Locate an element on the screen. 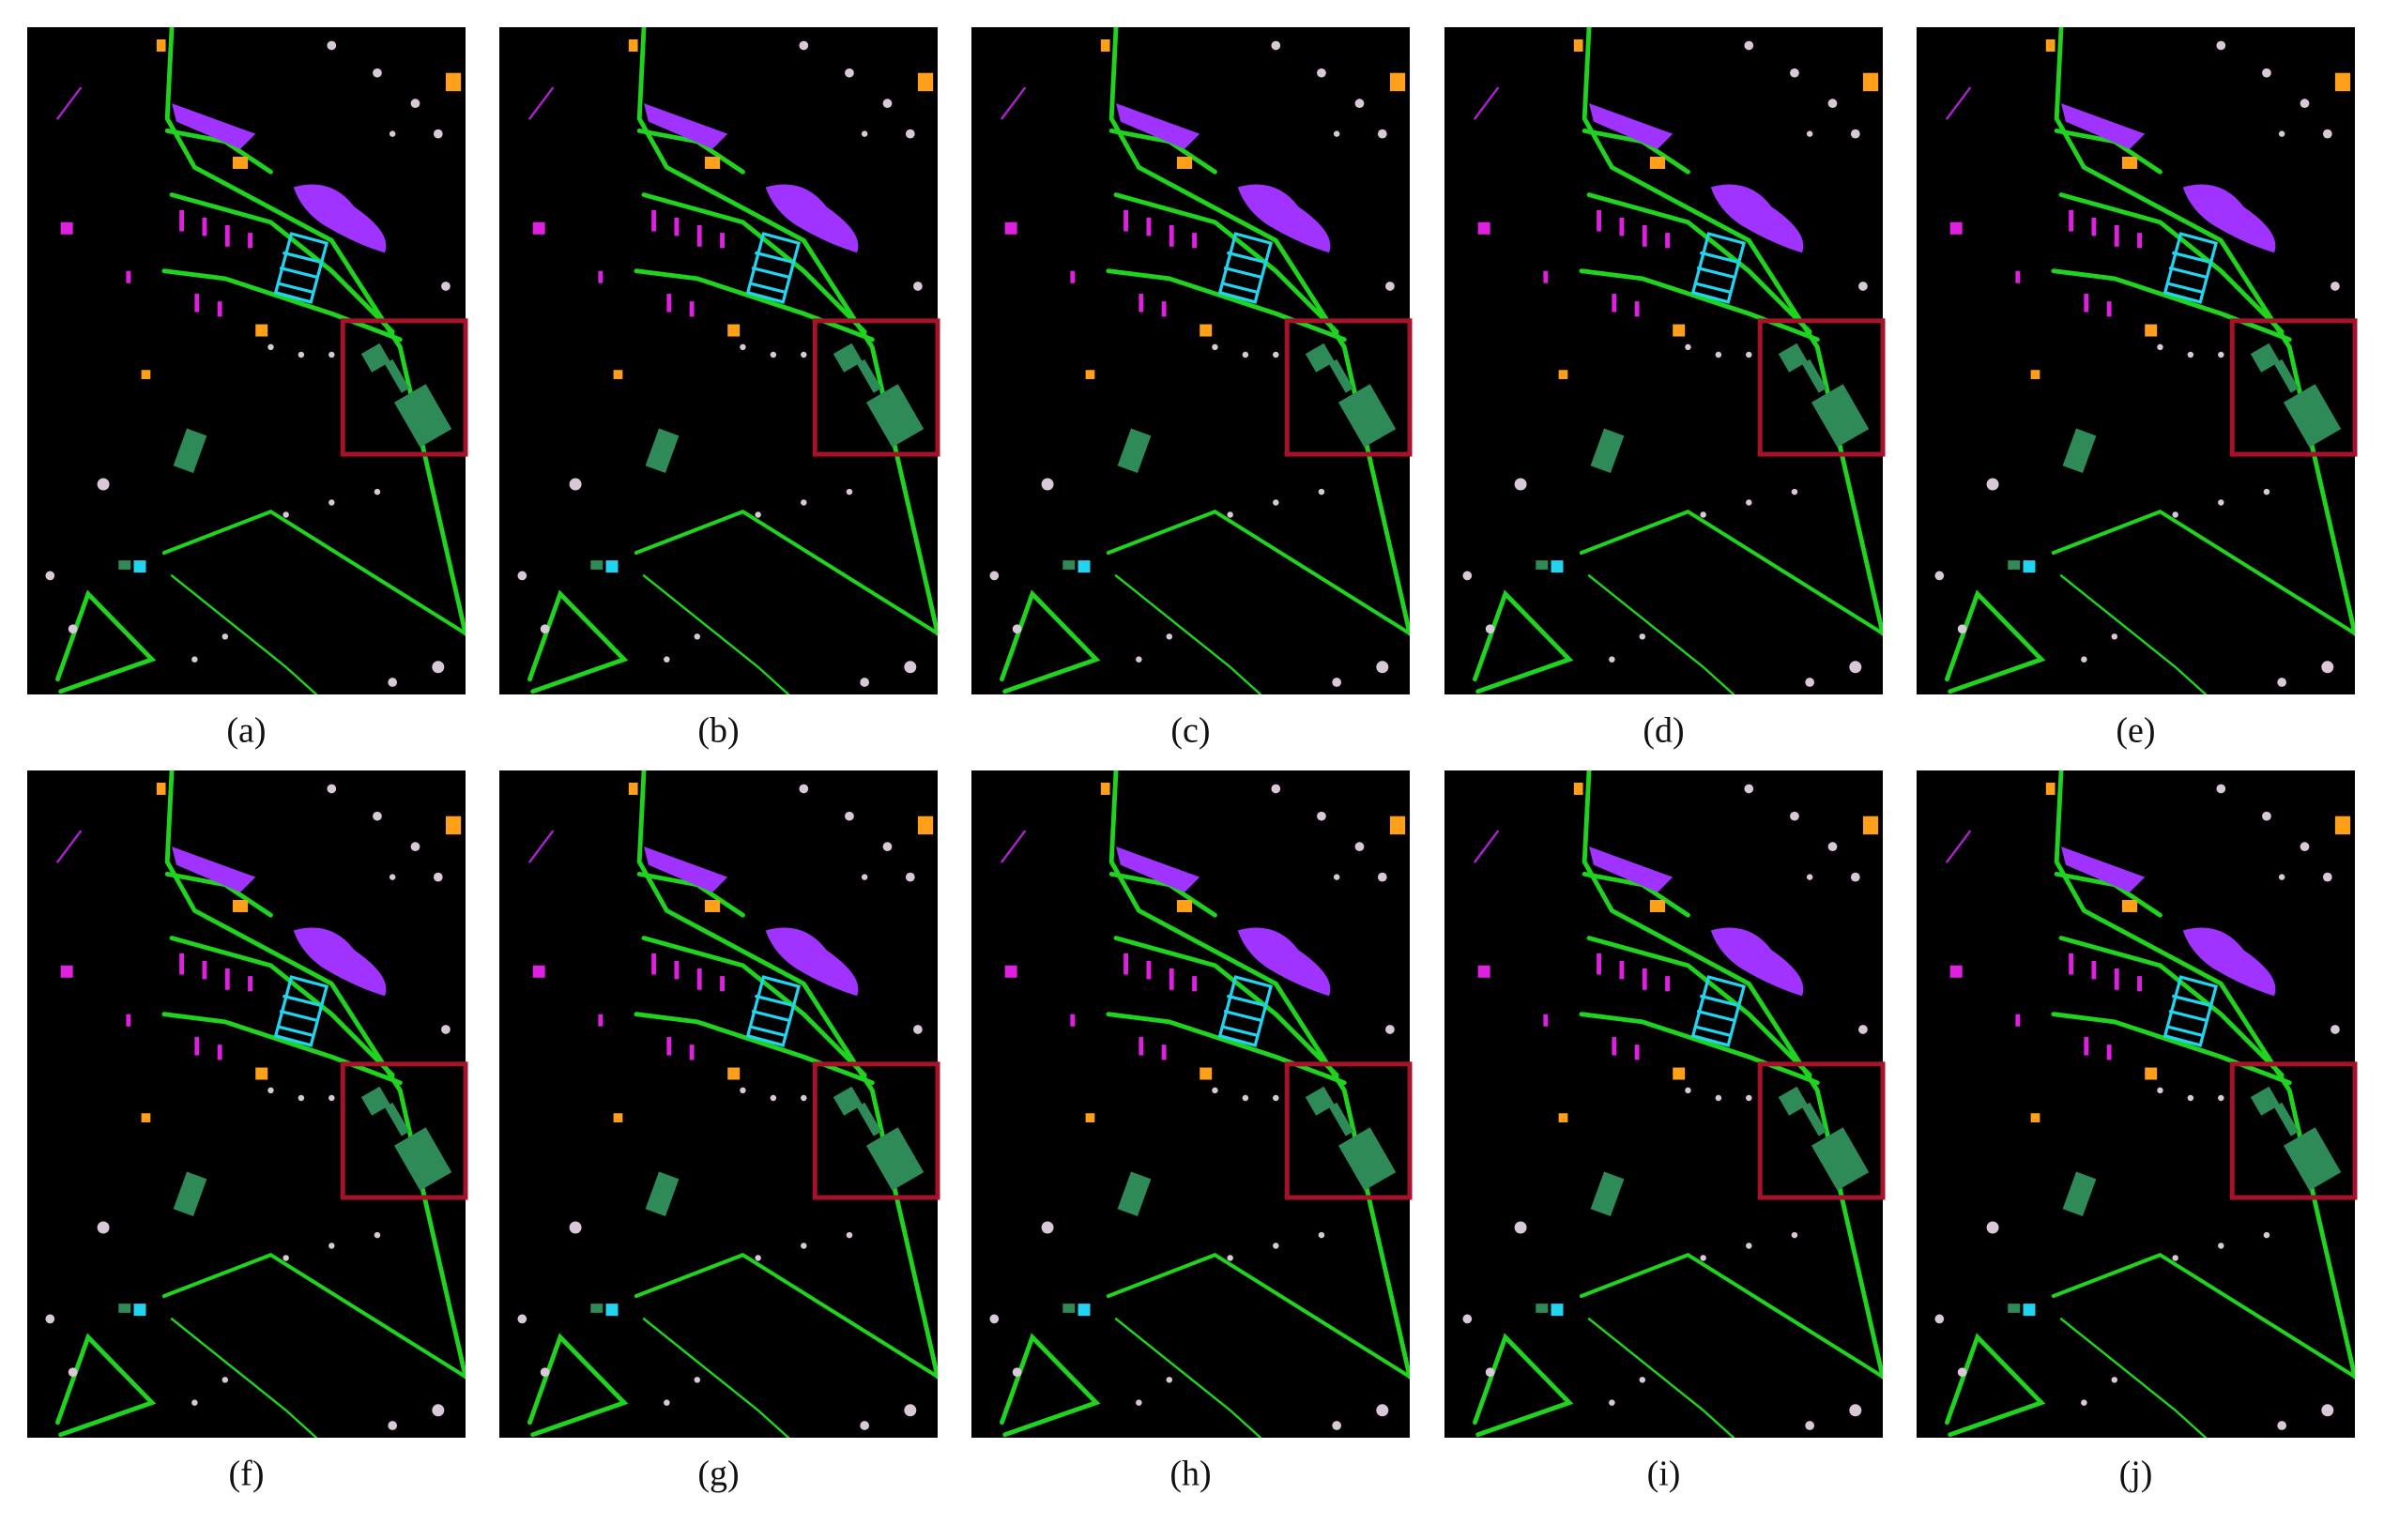 This screenshot has width=2384, height=1540. panel-label: (e) is located at coordinates (2136, 731).